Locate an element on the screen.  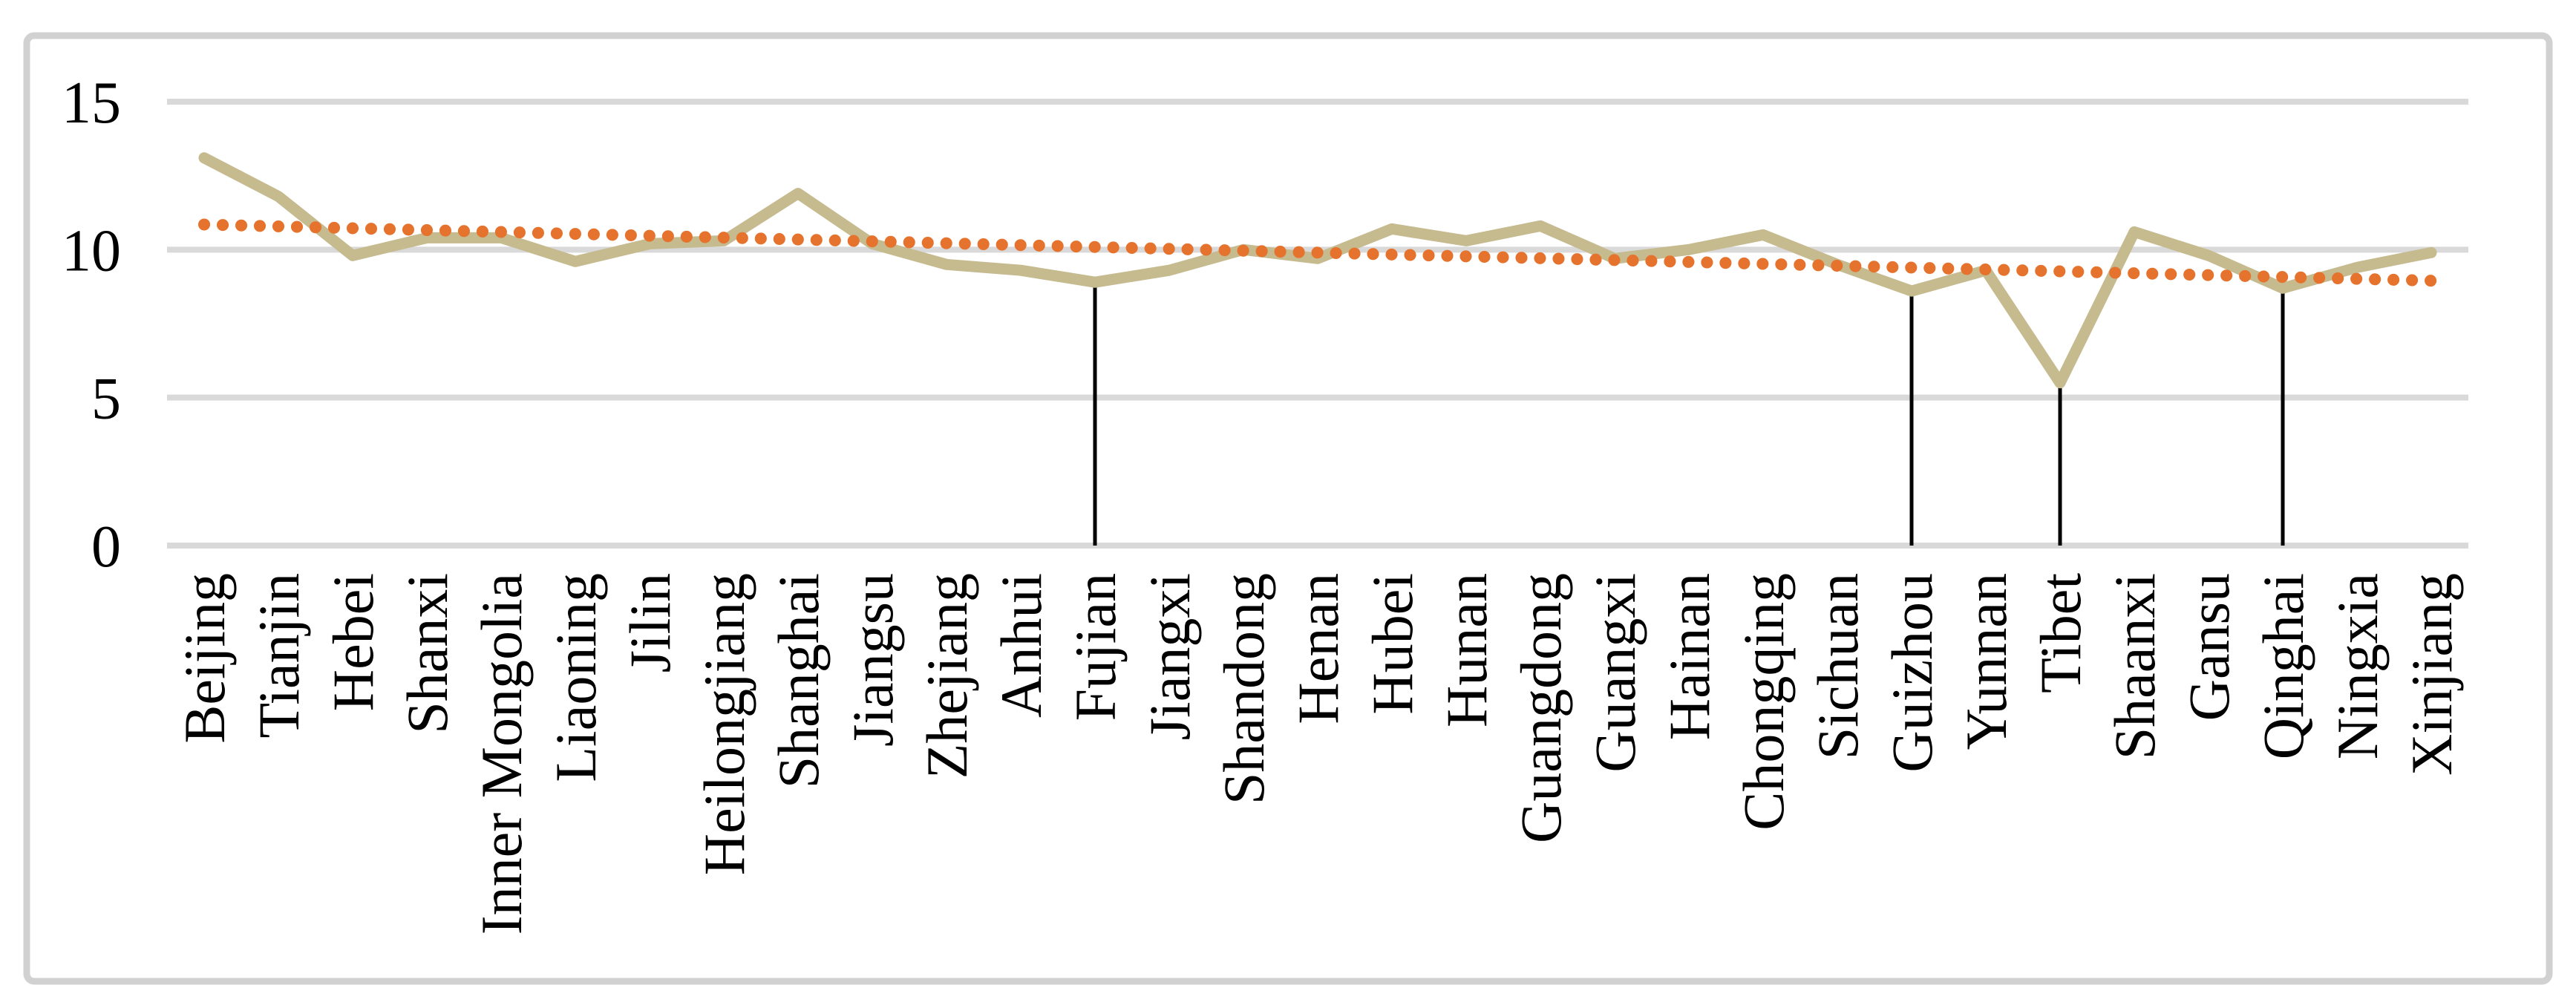
y-axis-tick-label: 15 is located at coordinates (91, 103).